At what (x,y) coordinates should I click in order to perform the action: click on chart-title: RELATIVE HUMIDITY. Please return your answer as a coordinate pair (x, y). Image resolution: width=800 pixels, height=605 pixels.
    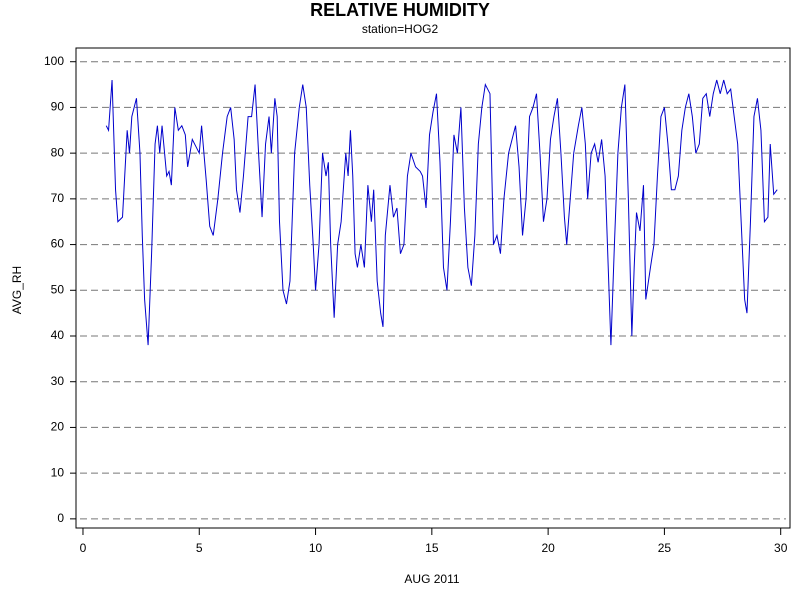
    Looking at the image, I should click on (400, 10).